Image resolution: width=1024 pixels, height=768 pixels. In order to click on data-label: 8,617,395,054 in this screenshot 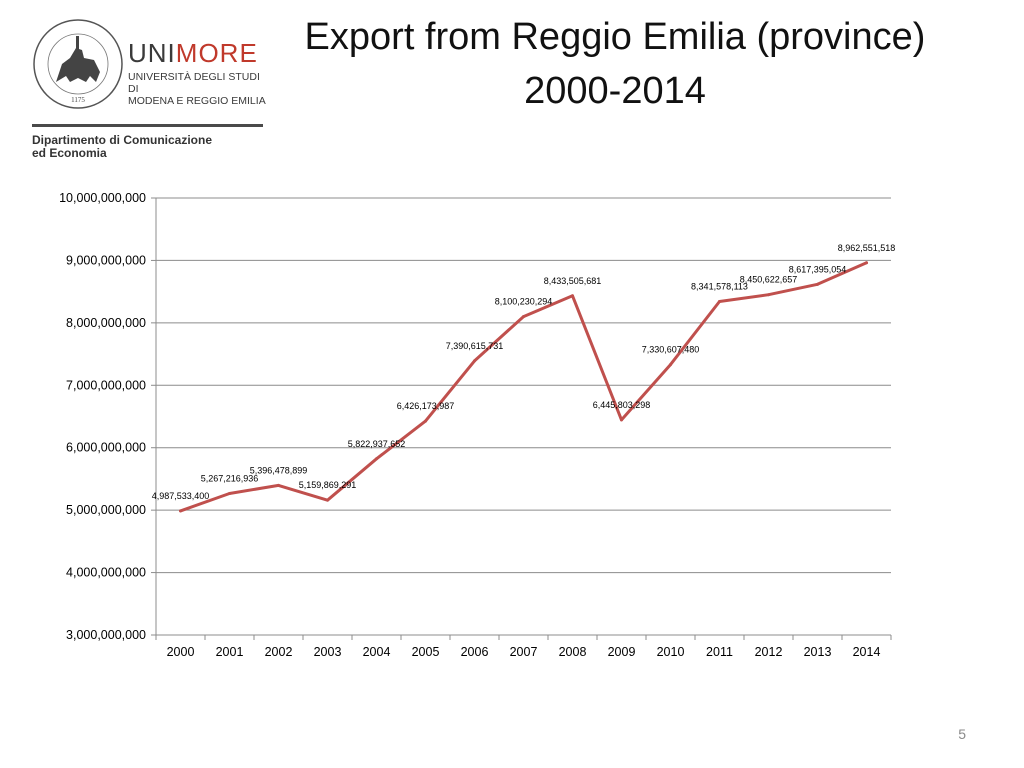, I will do `click(818, 269)`.